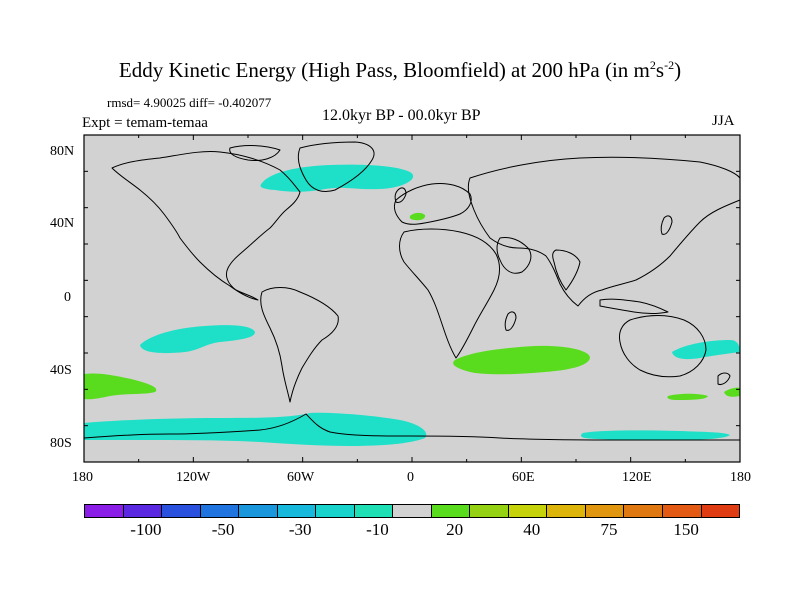 The width and height of the screenshot is (800, 600). What do you see at coordinates (400, 195) in the screenshot?
I see `coast-uk` at bounding box center [400, 195].